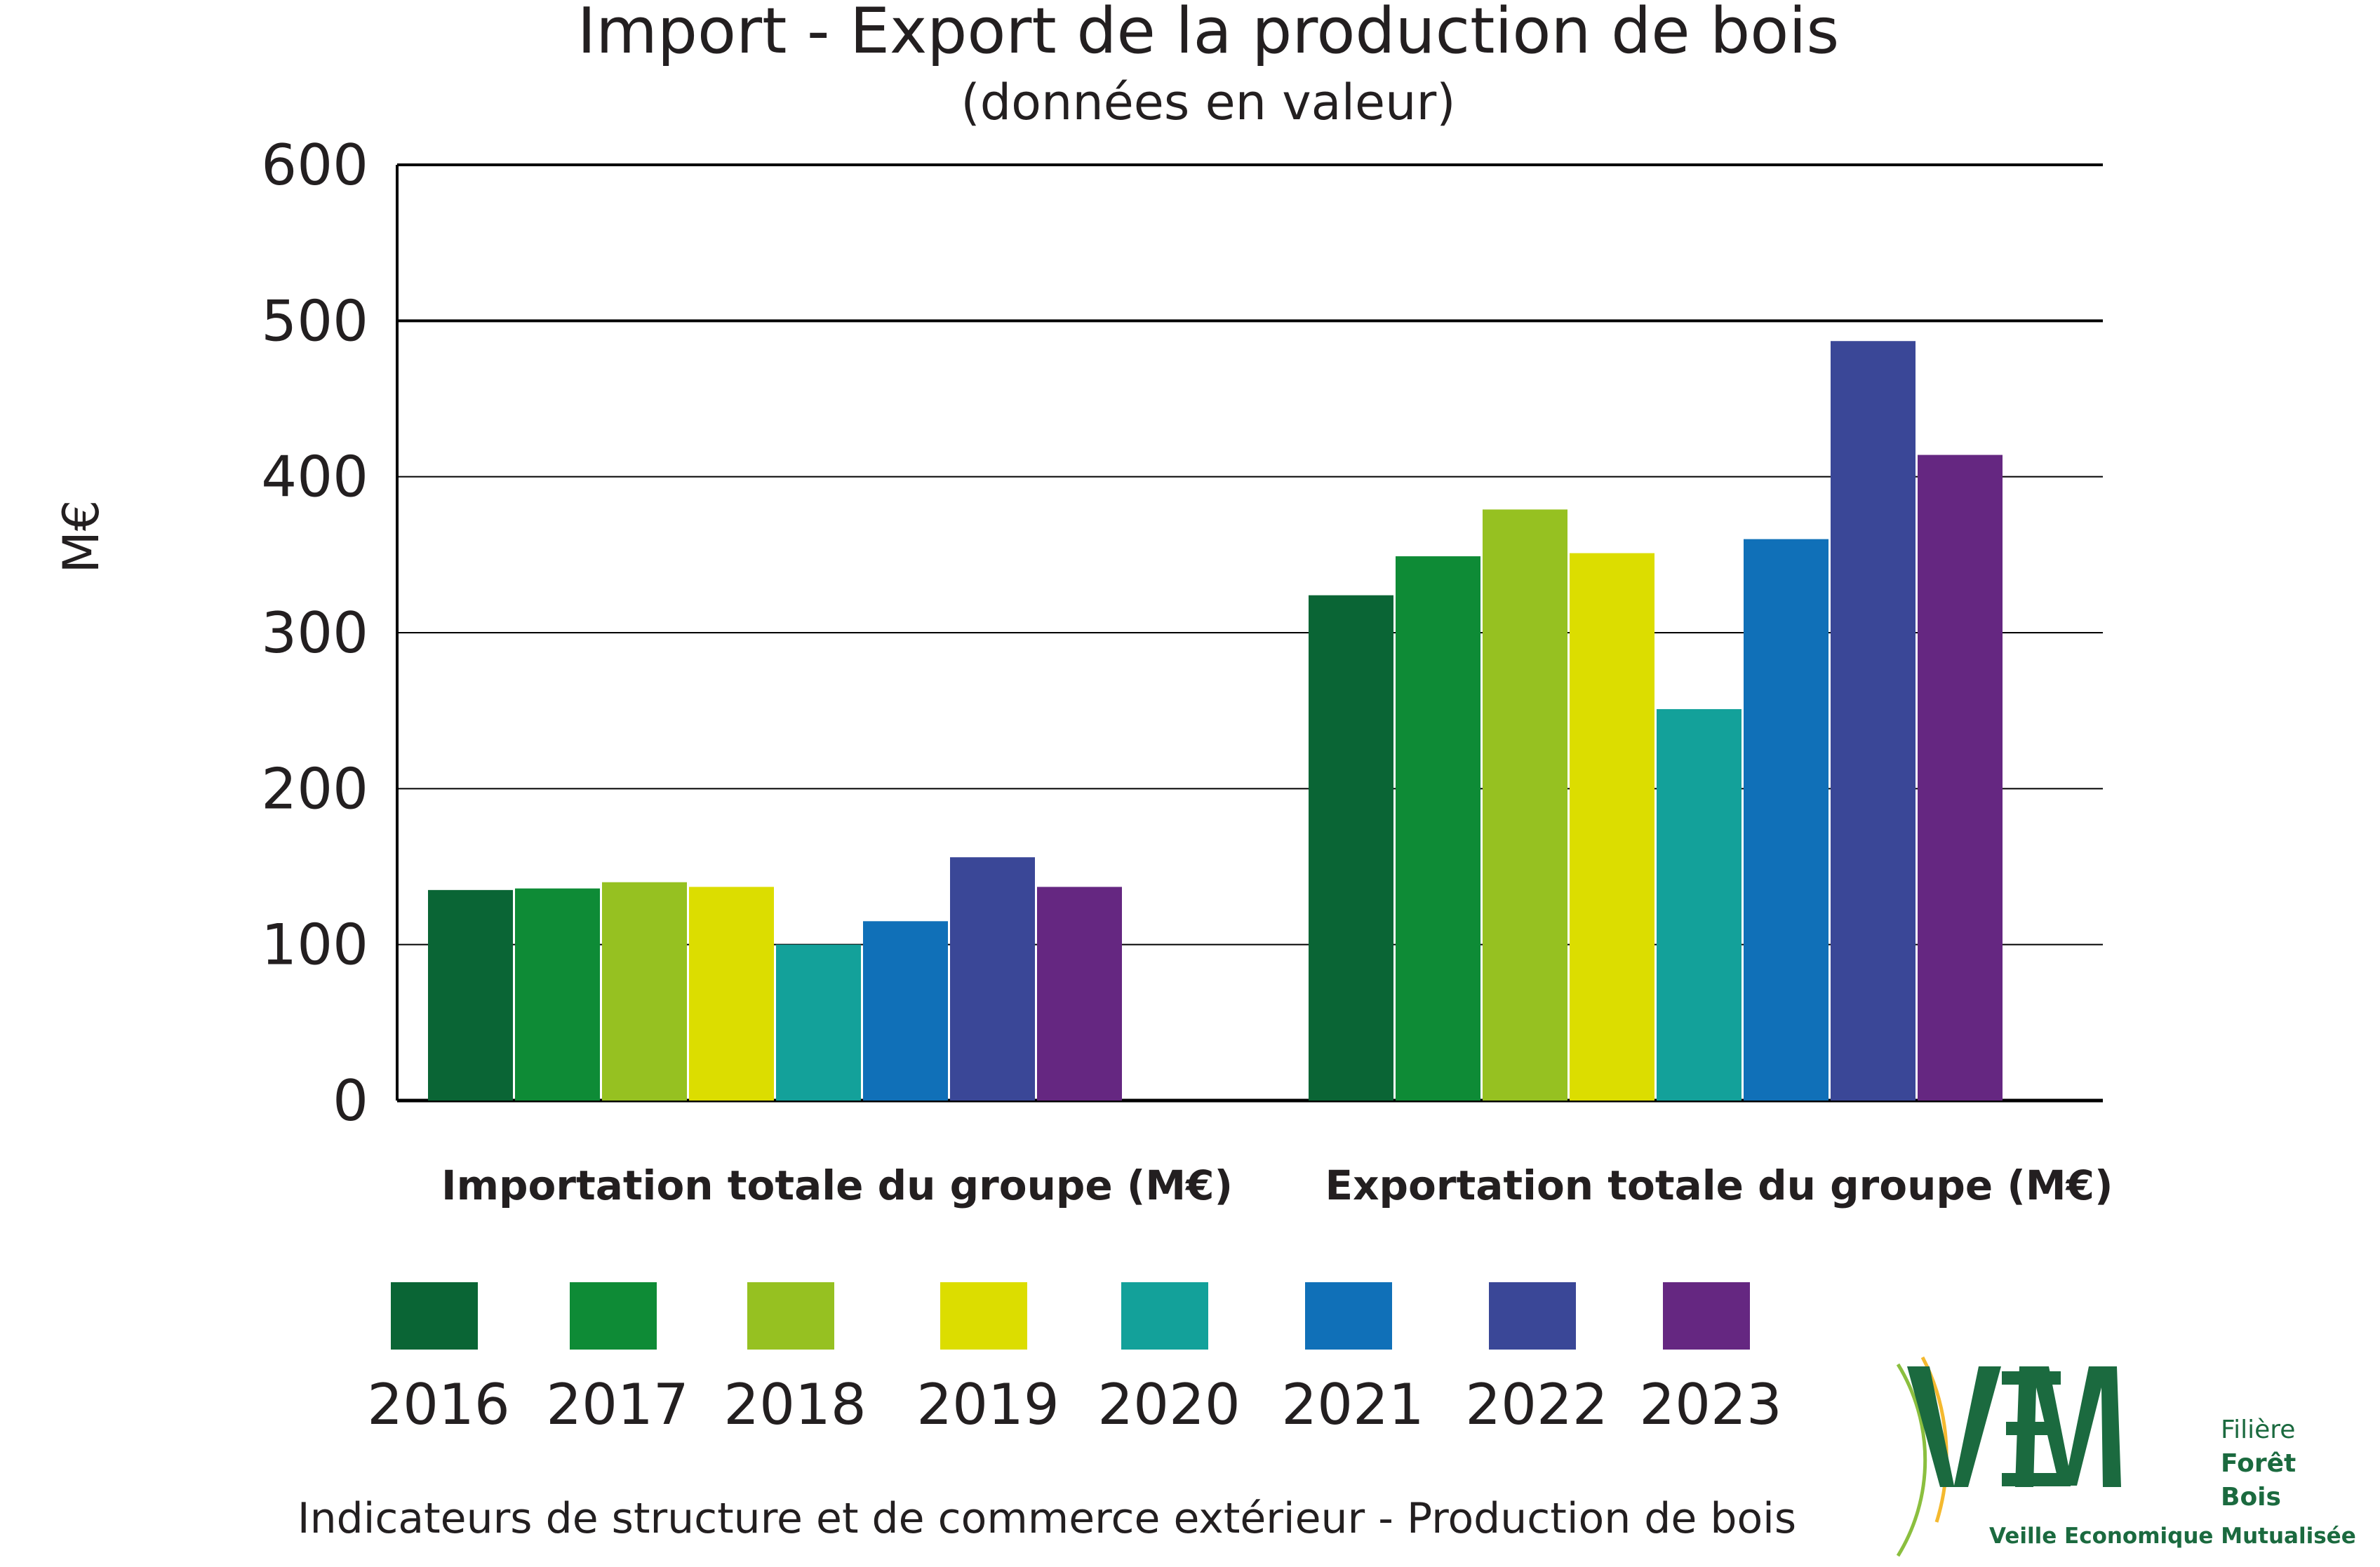  Describe the element at coordinates (1532, 1316) in the screenshot. I see `legend-swatch-2022` at that location.